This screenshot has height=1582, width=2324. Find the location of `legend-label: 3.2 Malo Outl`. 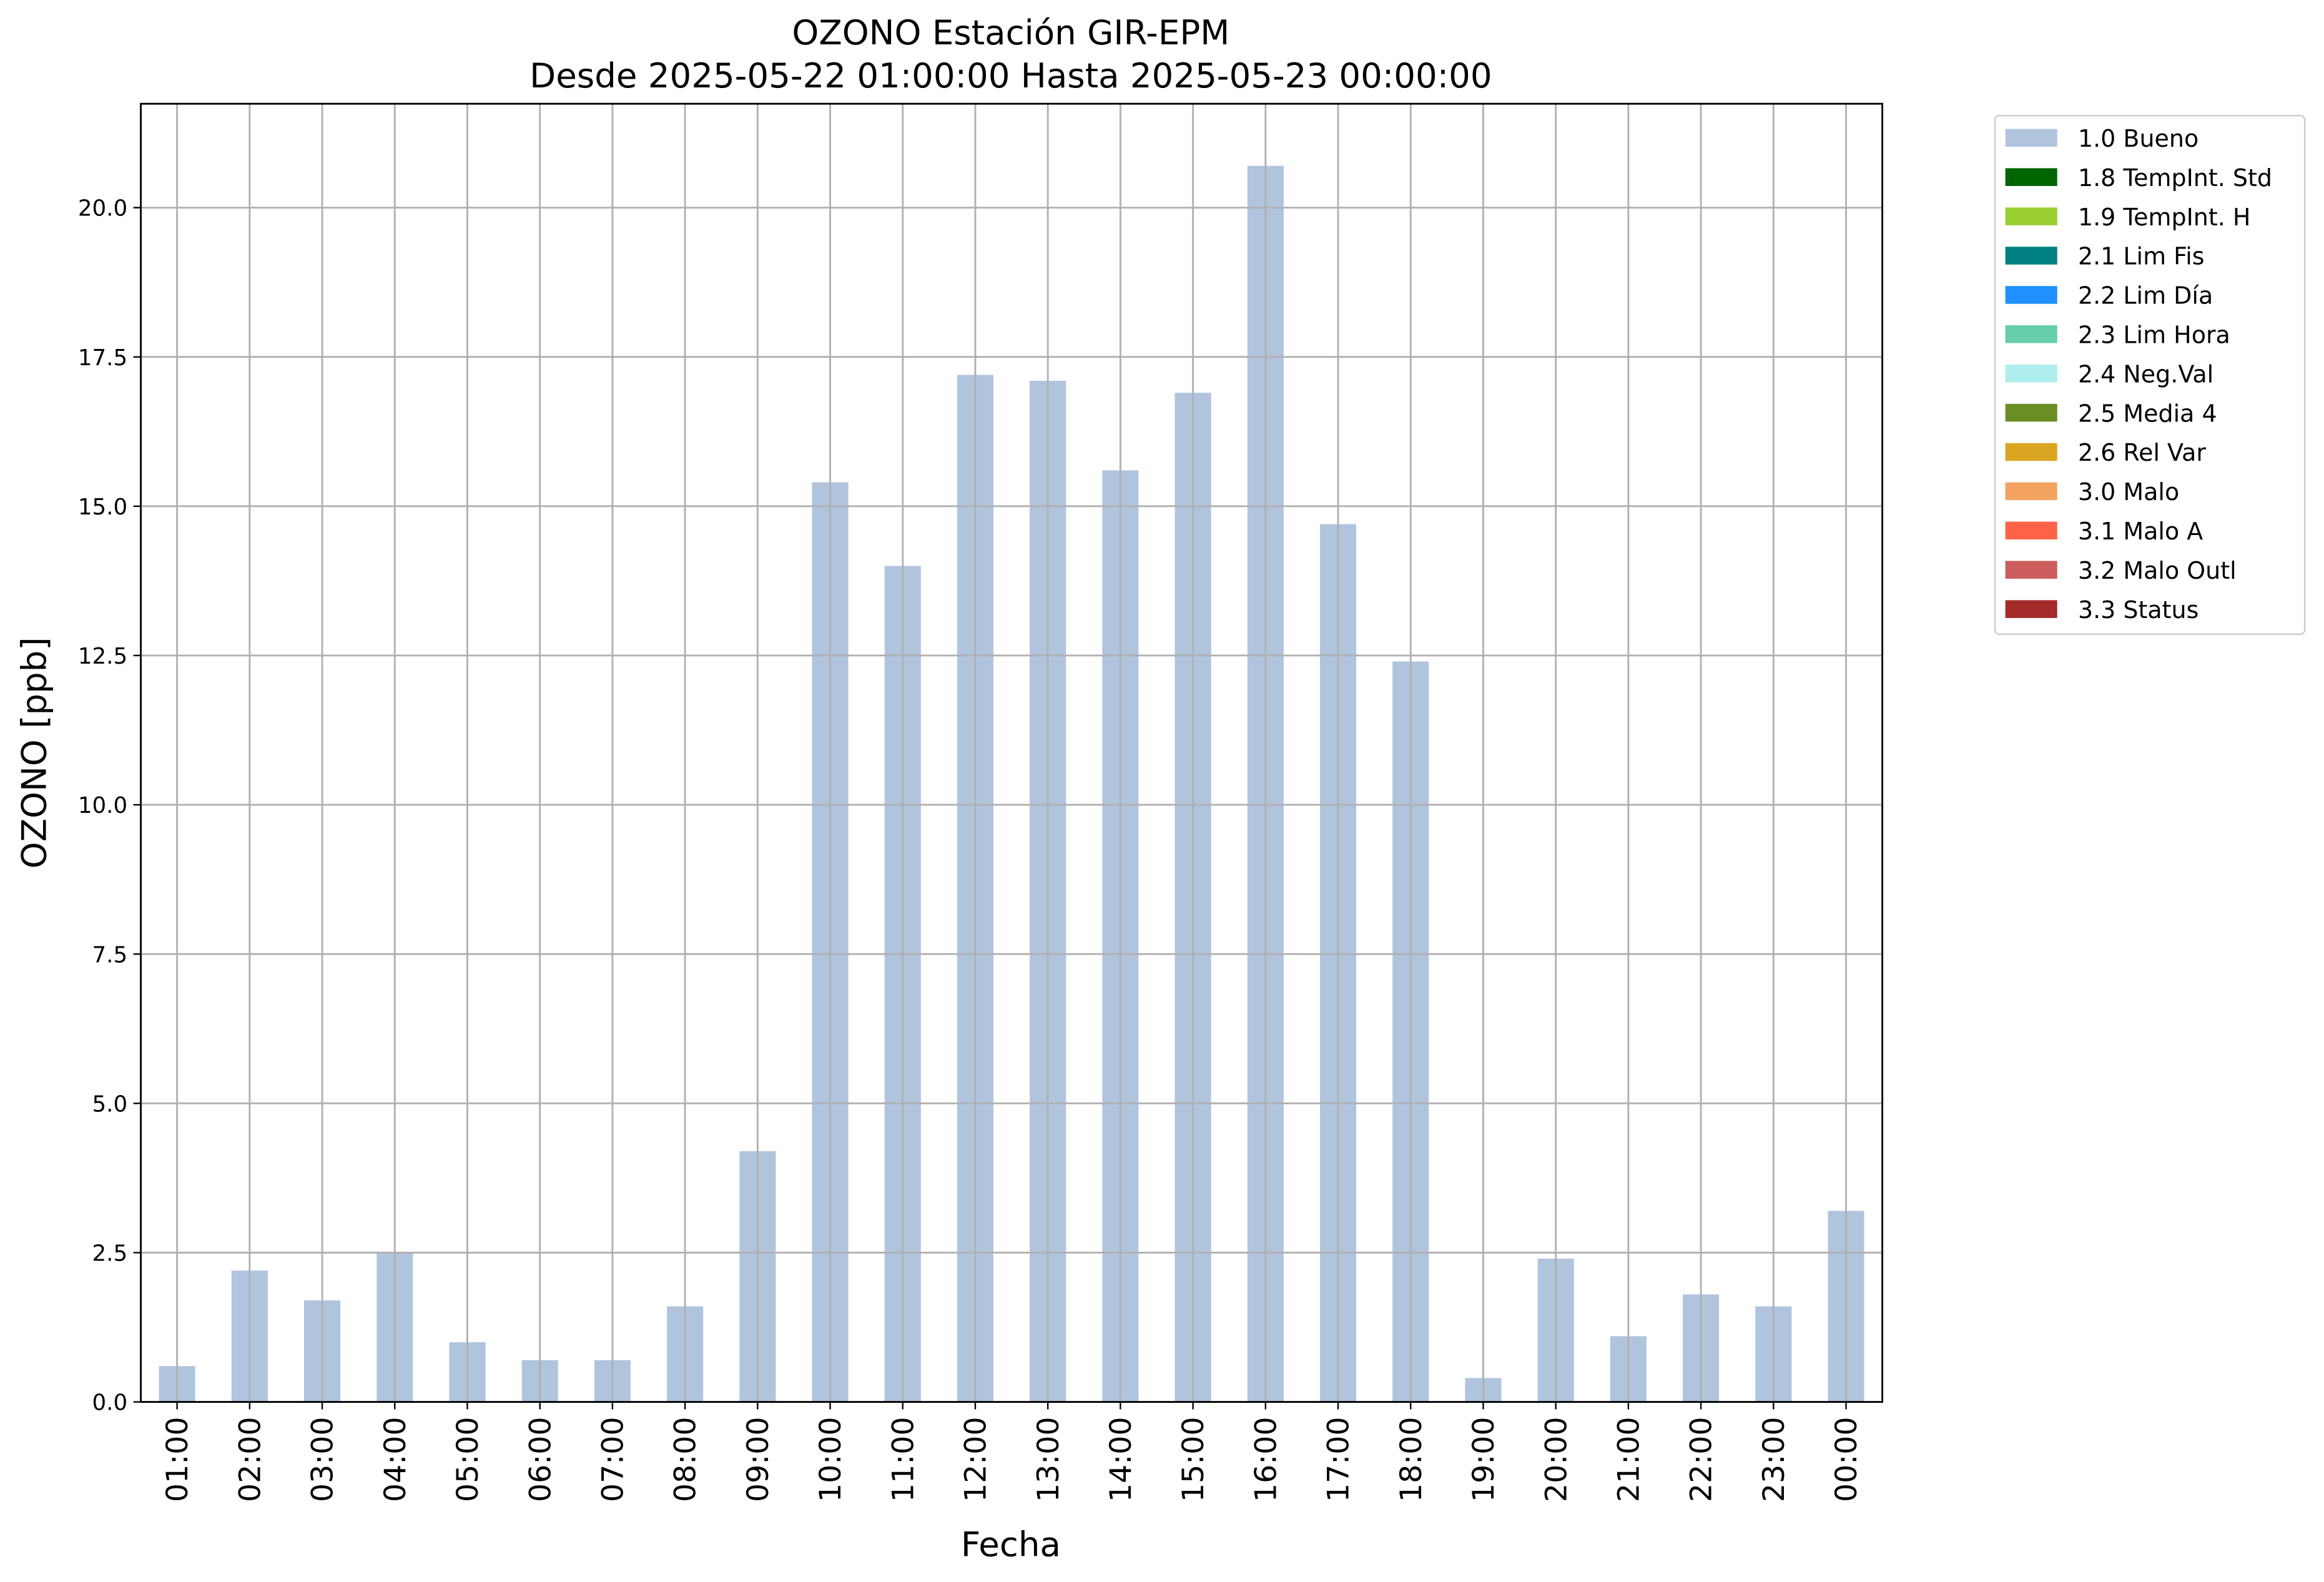

legend-label: 3.2 Malo Outl is located at coordinates (2157, 570).